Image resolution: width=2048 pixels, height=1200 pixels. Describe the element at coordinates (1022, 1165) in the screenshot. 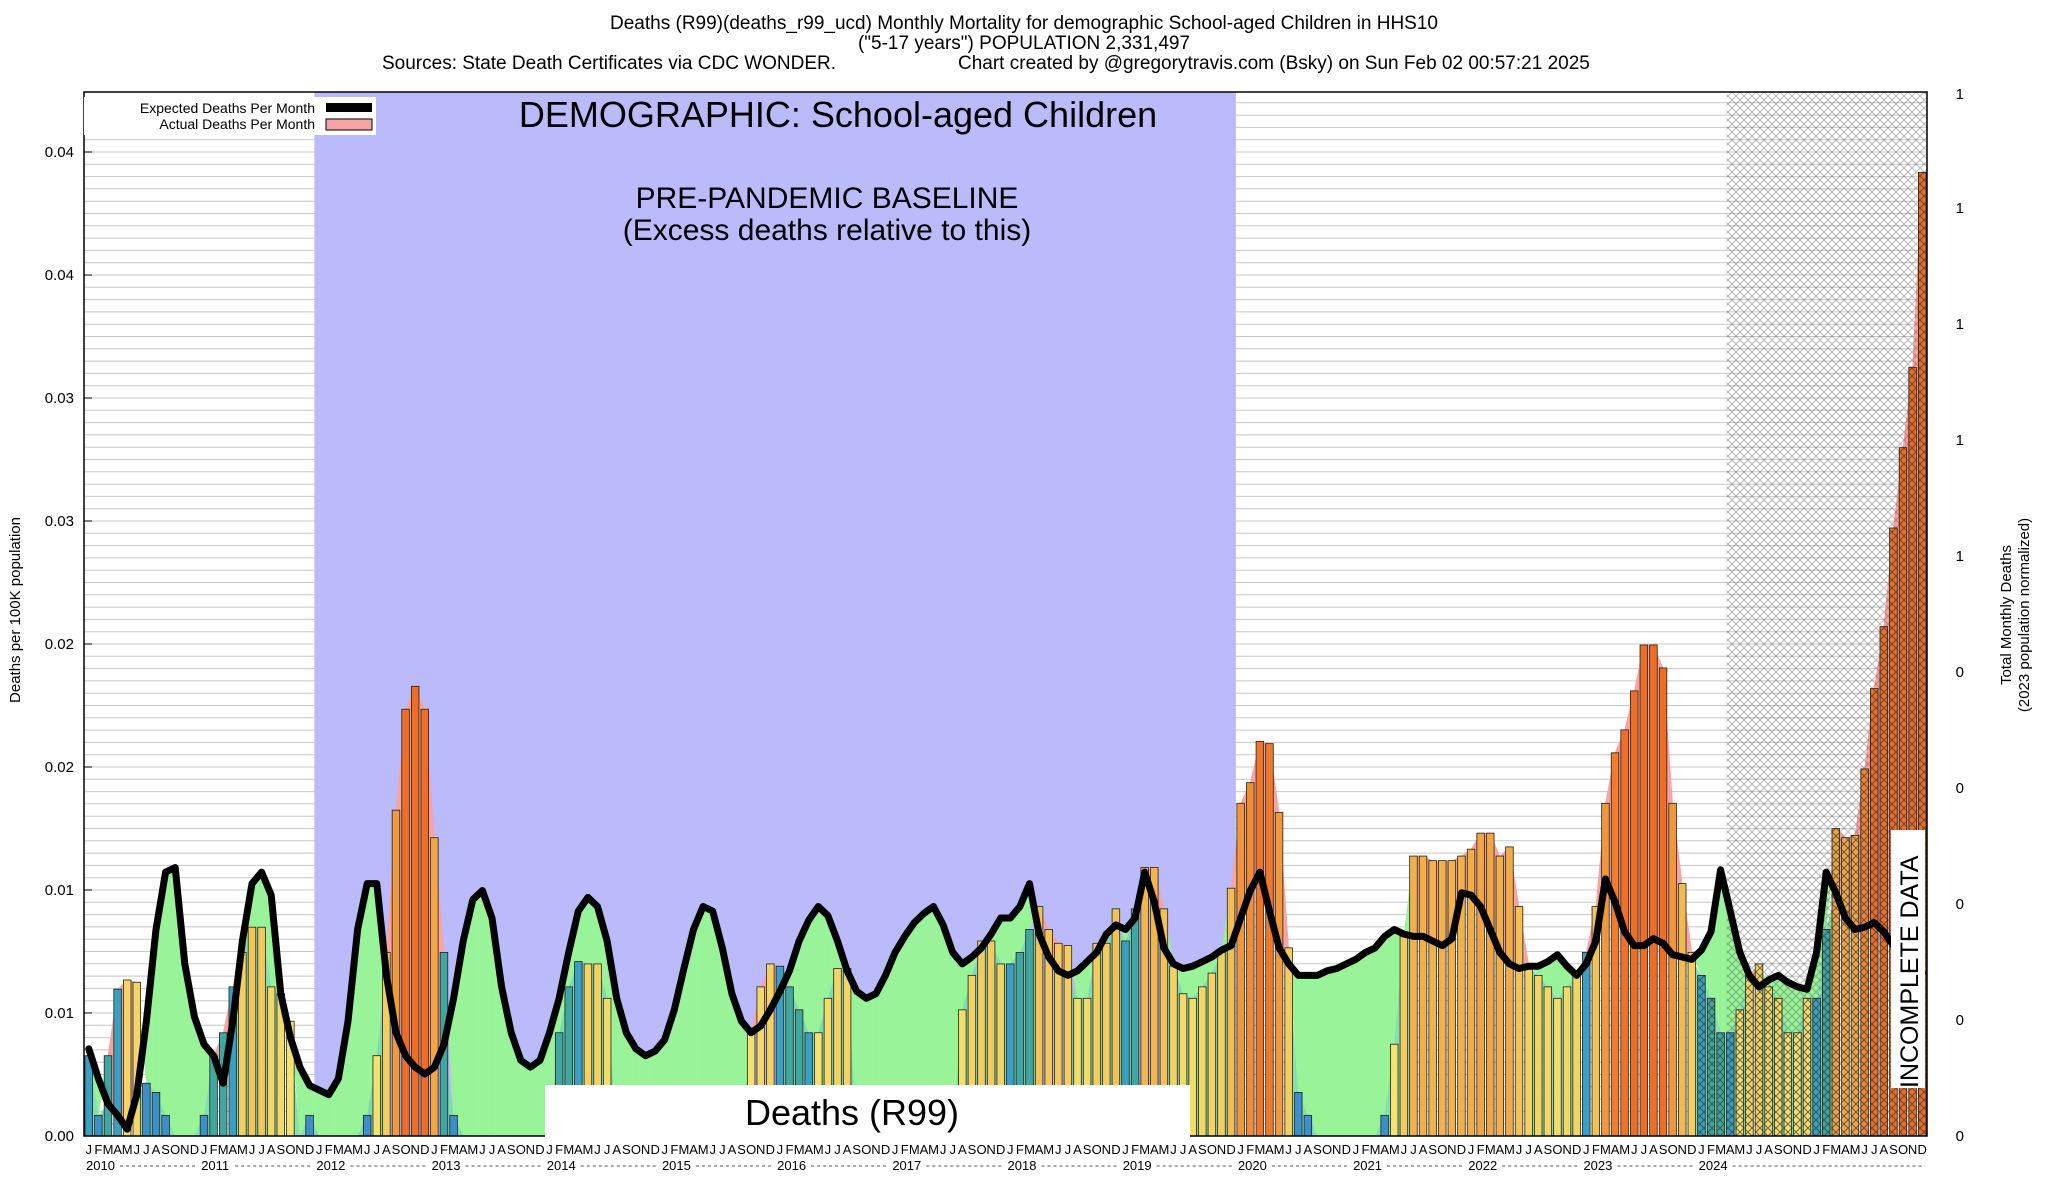

I see `year-label: 2018` at that location.